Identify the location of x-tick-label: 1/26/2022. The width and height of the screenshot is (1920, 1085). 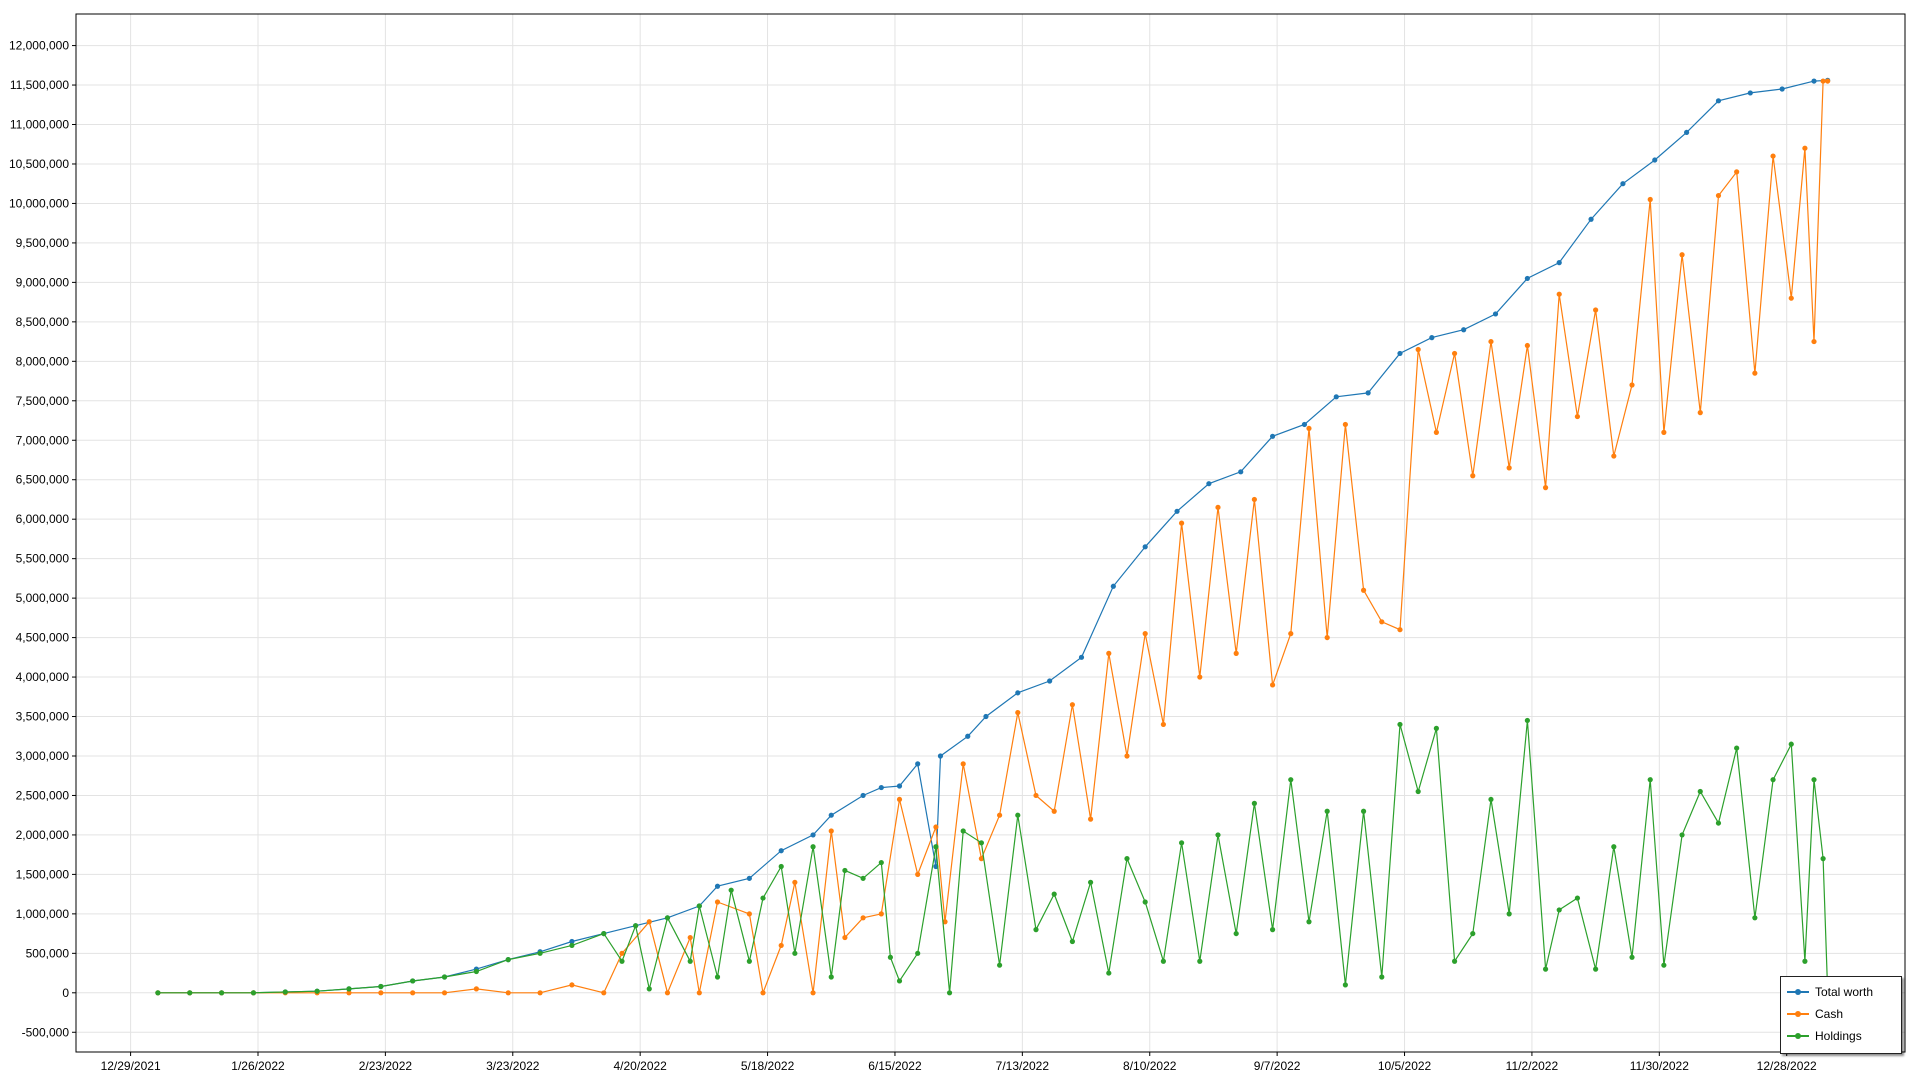
(258, 1066).